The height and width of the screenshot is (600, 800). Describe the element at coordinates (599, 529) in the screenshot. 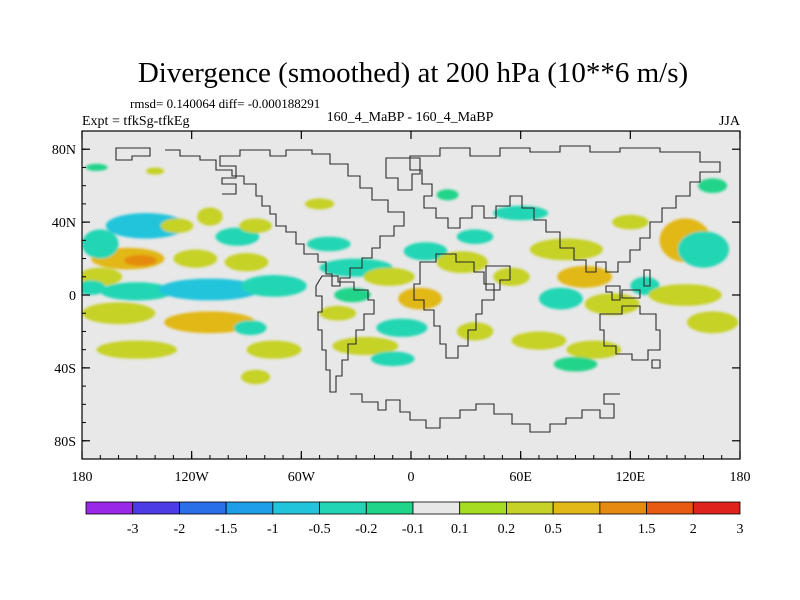

I see `colorbar-label: 1` at that location.